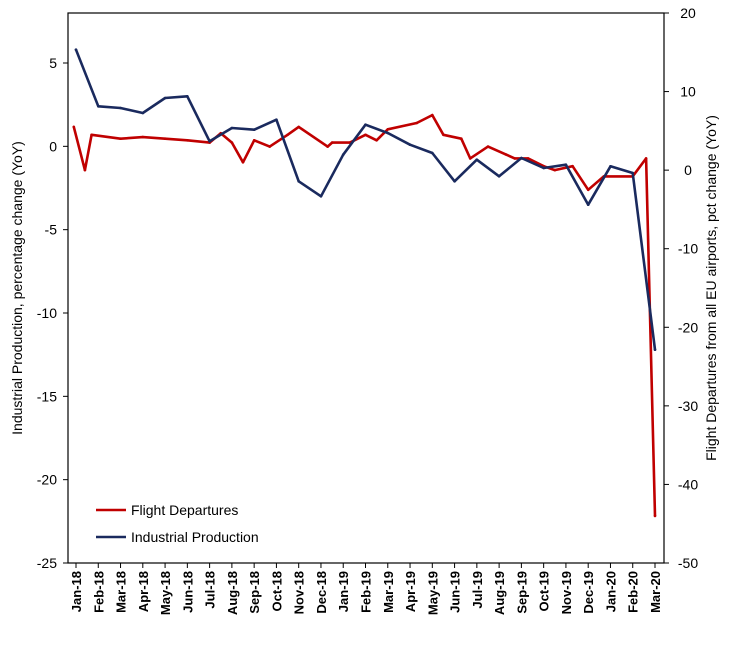 This screenshot has height=669, width=748. I want to click on right-tick-label: -20, so click(688, 327).